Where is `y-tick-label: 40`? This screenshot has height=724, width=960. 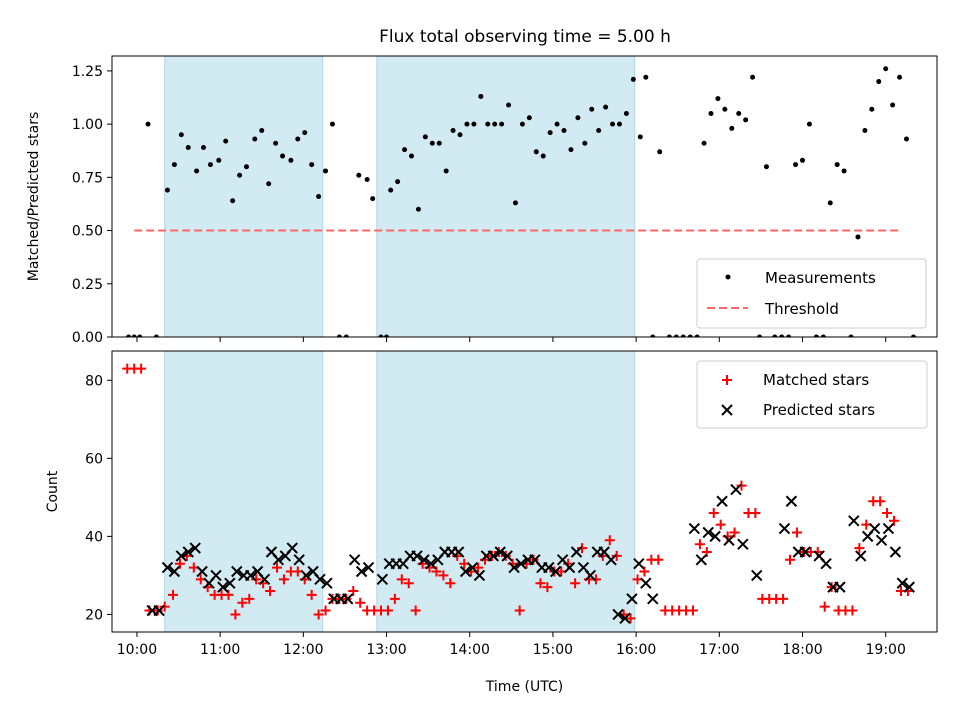
y-tick-label: 40 is located at coordinates (94, 537).